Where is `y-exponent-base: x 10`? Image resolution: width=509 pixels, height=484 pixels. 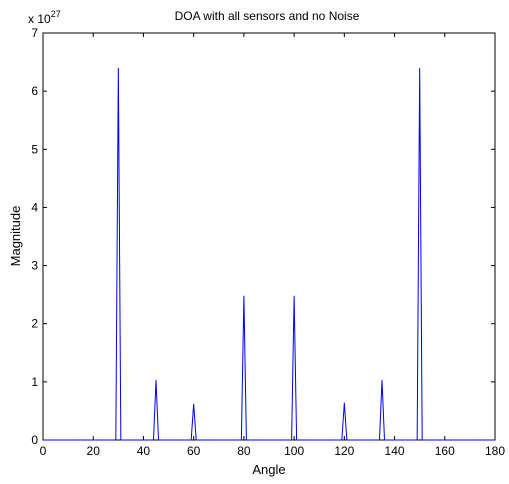
y-exponent-base: x 10 is located at coordinates (39, 19).